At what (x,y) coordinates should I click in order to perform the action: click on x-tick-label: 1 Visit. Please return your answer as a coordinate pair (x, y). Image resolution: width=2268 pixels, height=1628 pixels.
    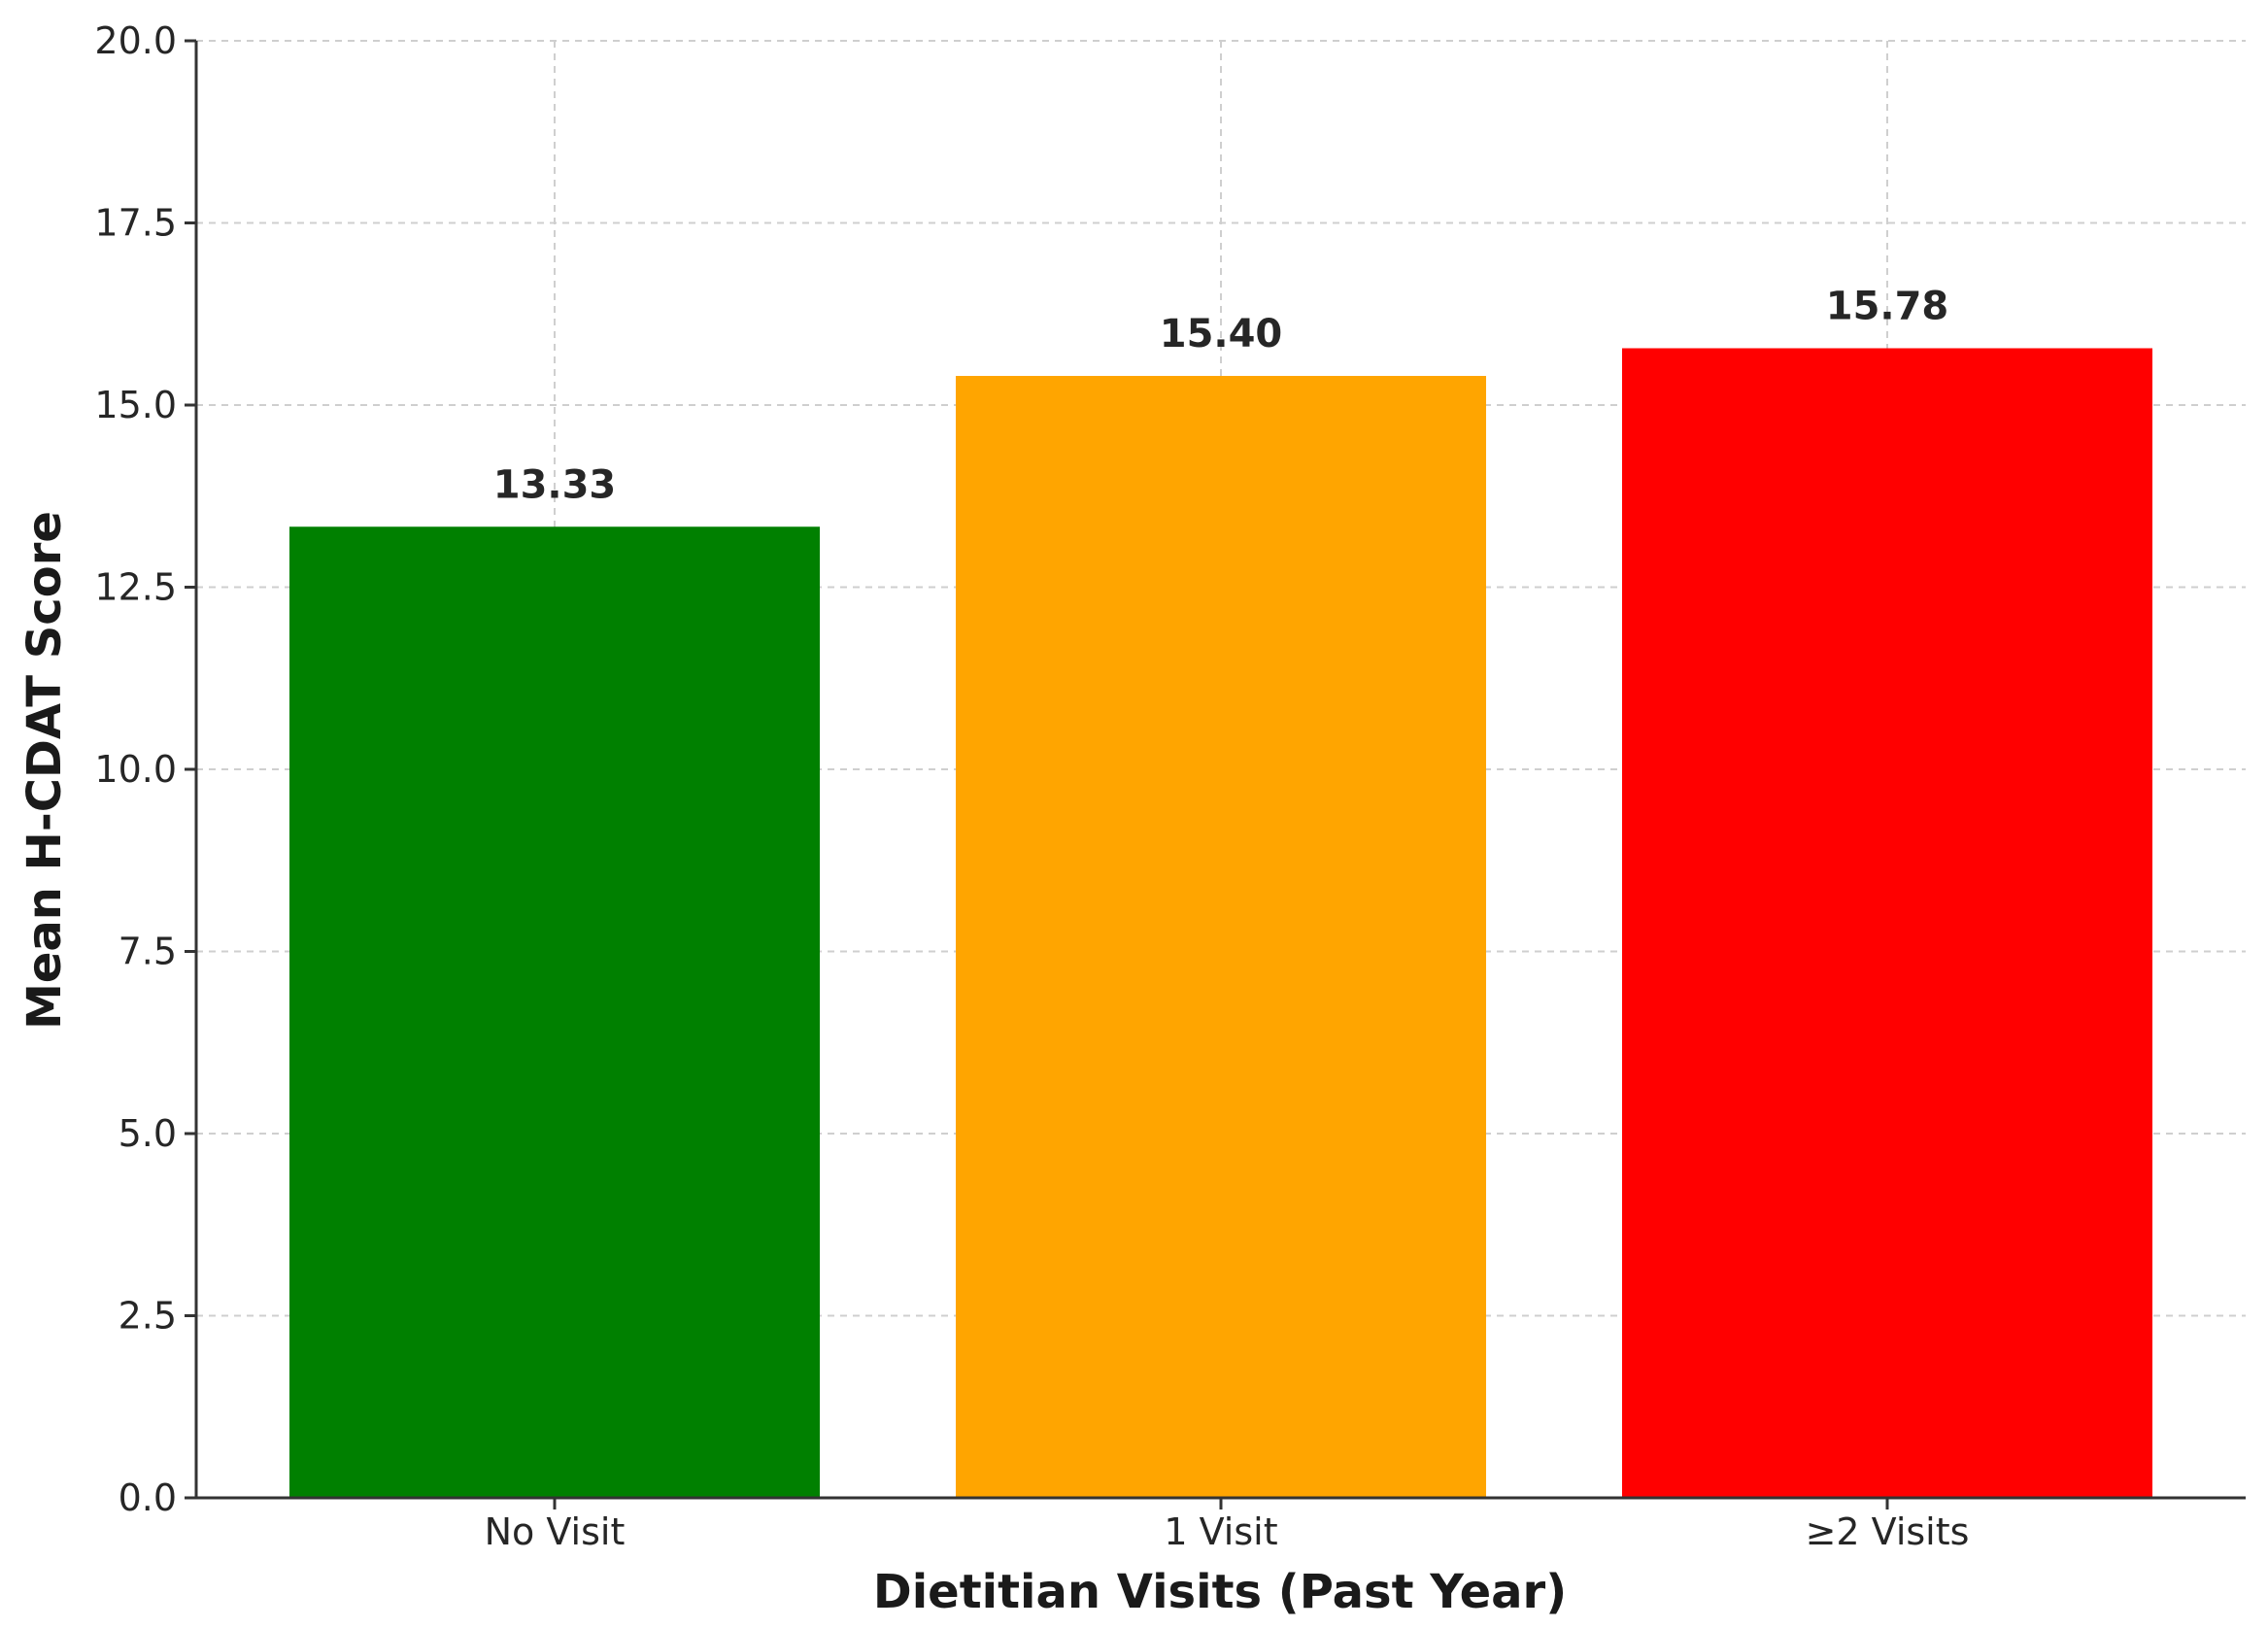
    Looking at the image, I should click on (1221, 1531).